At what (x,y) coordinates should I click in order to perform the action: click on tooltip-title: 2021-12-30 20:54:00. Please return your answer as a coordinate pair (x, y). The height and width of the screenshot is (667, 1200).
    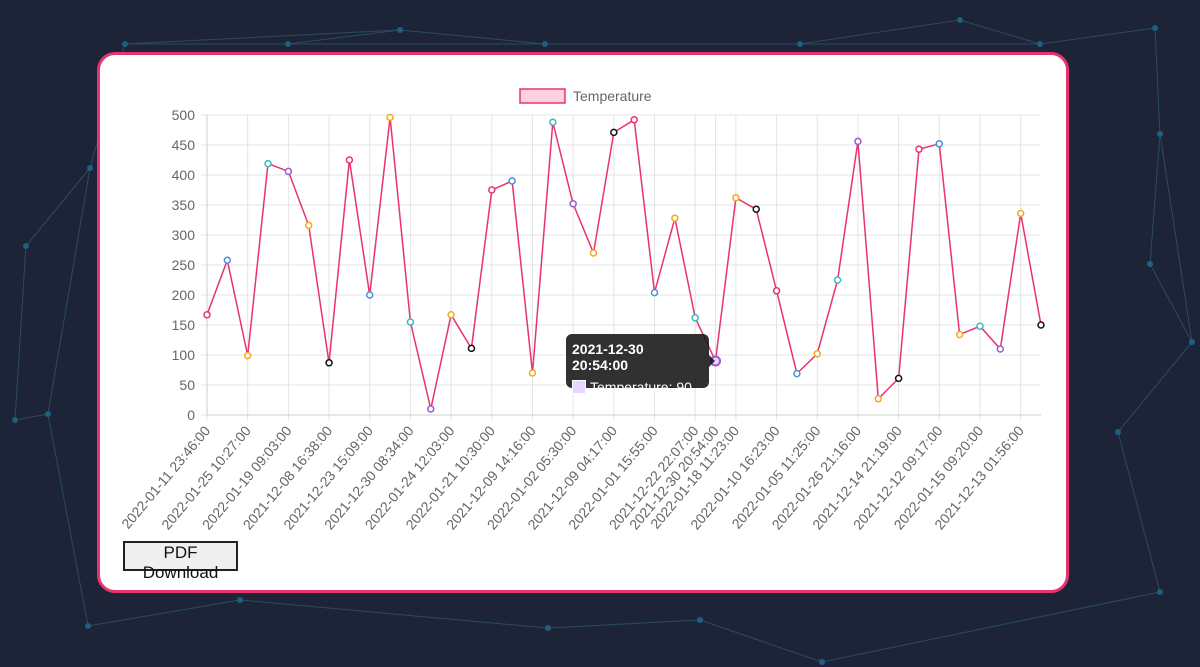
    Looking at the image, I should click on (608, 357).